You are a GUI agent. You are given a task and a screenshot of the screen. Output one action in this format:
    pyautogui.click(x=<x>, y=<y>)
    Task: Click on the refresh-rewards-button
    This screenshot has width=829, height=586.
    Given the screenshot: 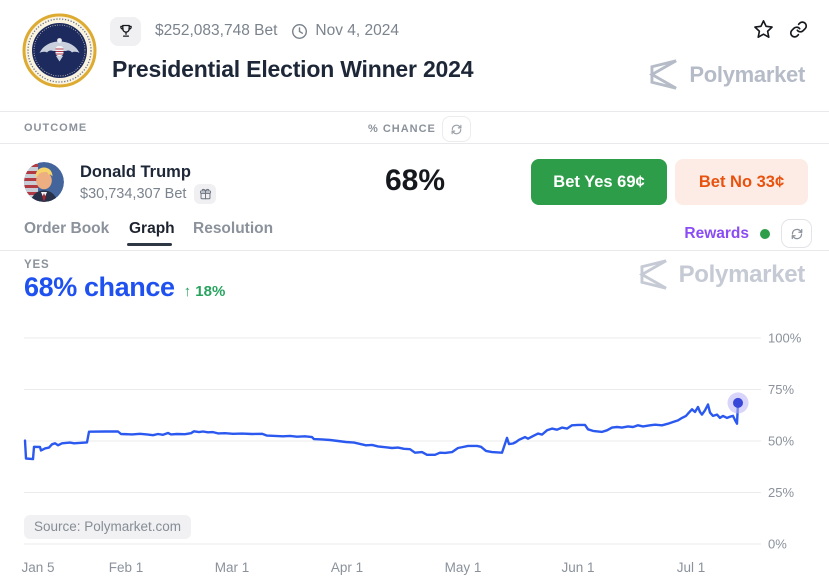 What is the action you would take?
    pyautogui.click(x=796, y=233)
    